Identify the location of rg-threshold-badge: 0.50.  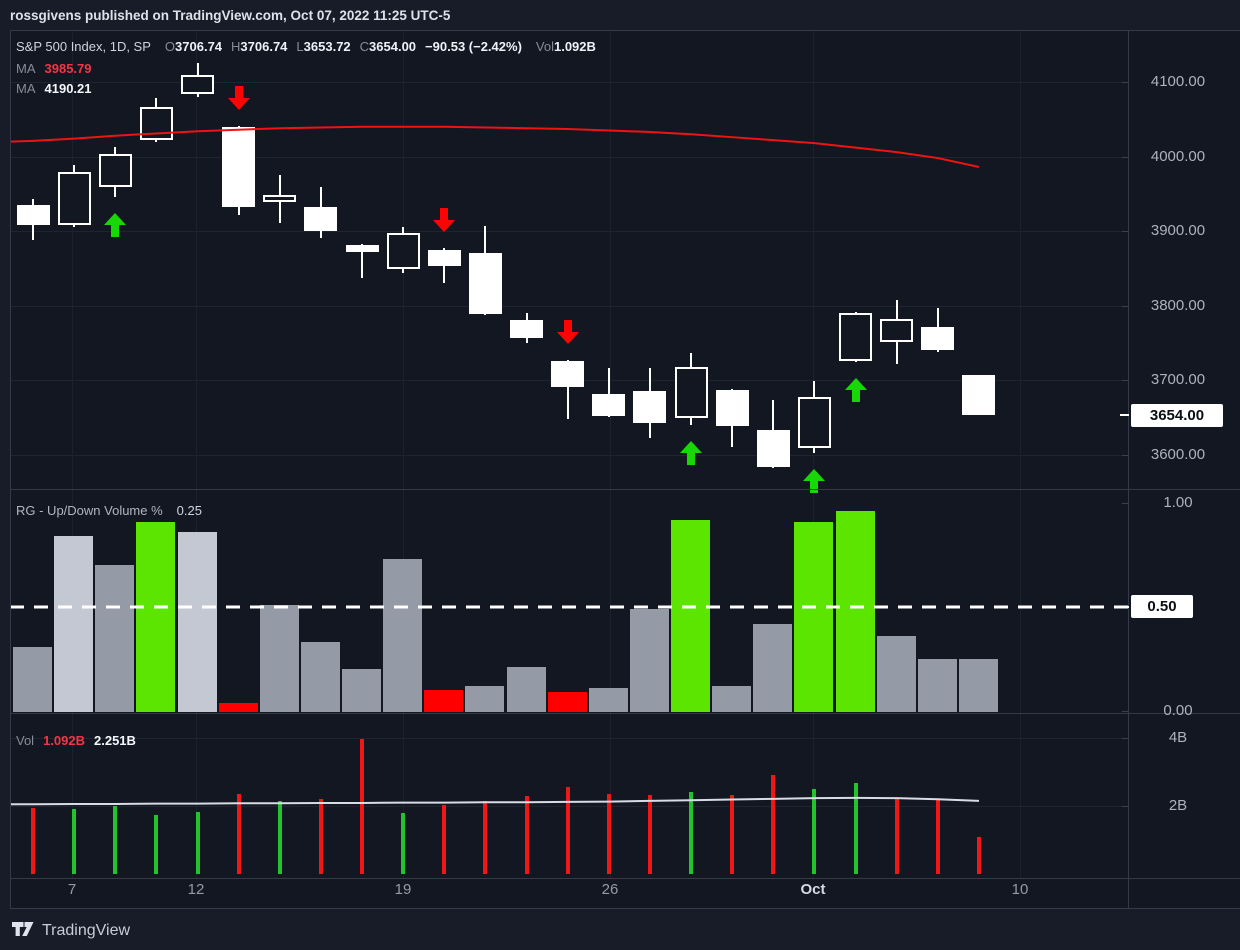
(1162, 606).